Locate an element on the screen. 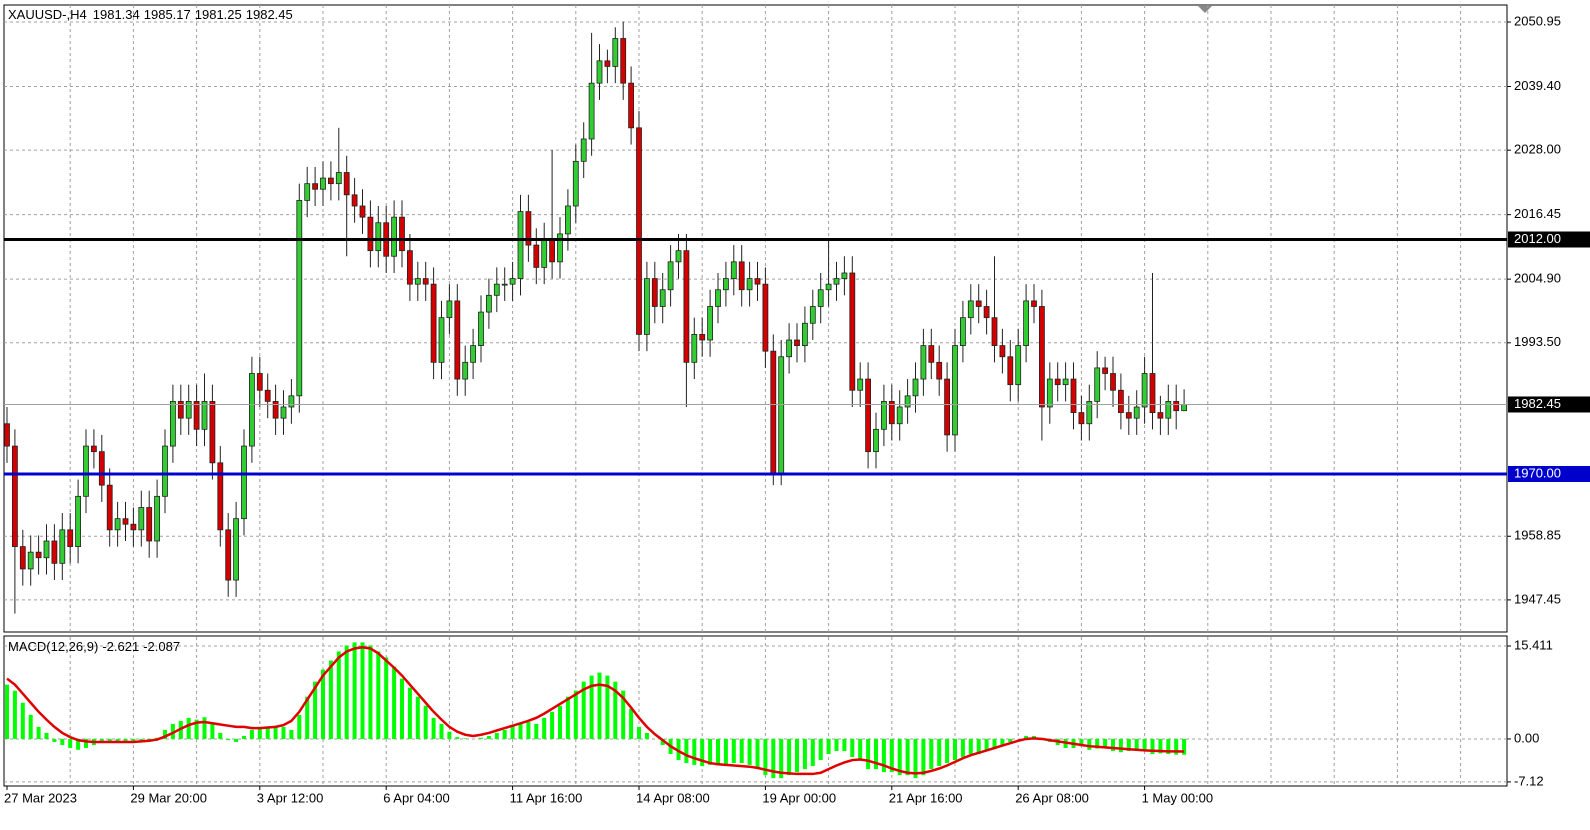 The width and height of the screenshot is (1590, 830). x-tick-label: 26 Apr 08:00 is located at coordinates (1052, 797).